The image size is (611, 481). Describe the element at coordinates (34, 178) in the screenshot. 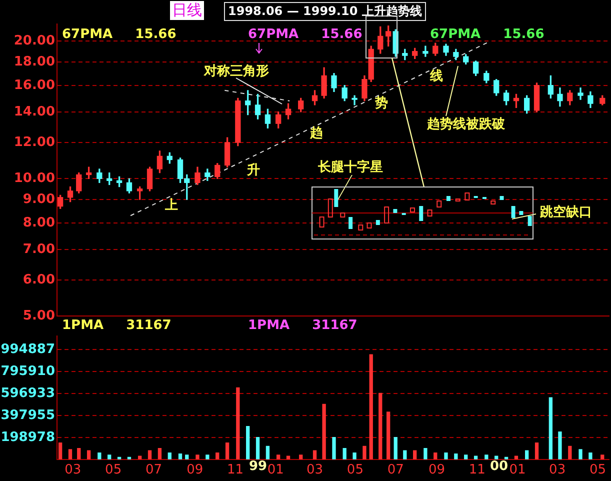

I see `y-tick-label: 10.00` at that location.